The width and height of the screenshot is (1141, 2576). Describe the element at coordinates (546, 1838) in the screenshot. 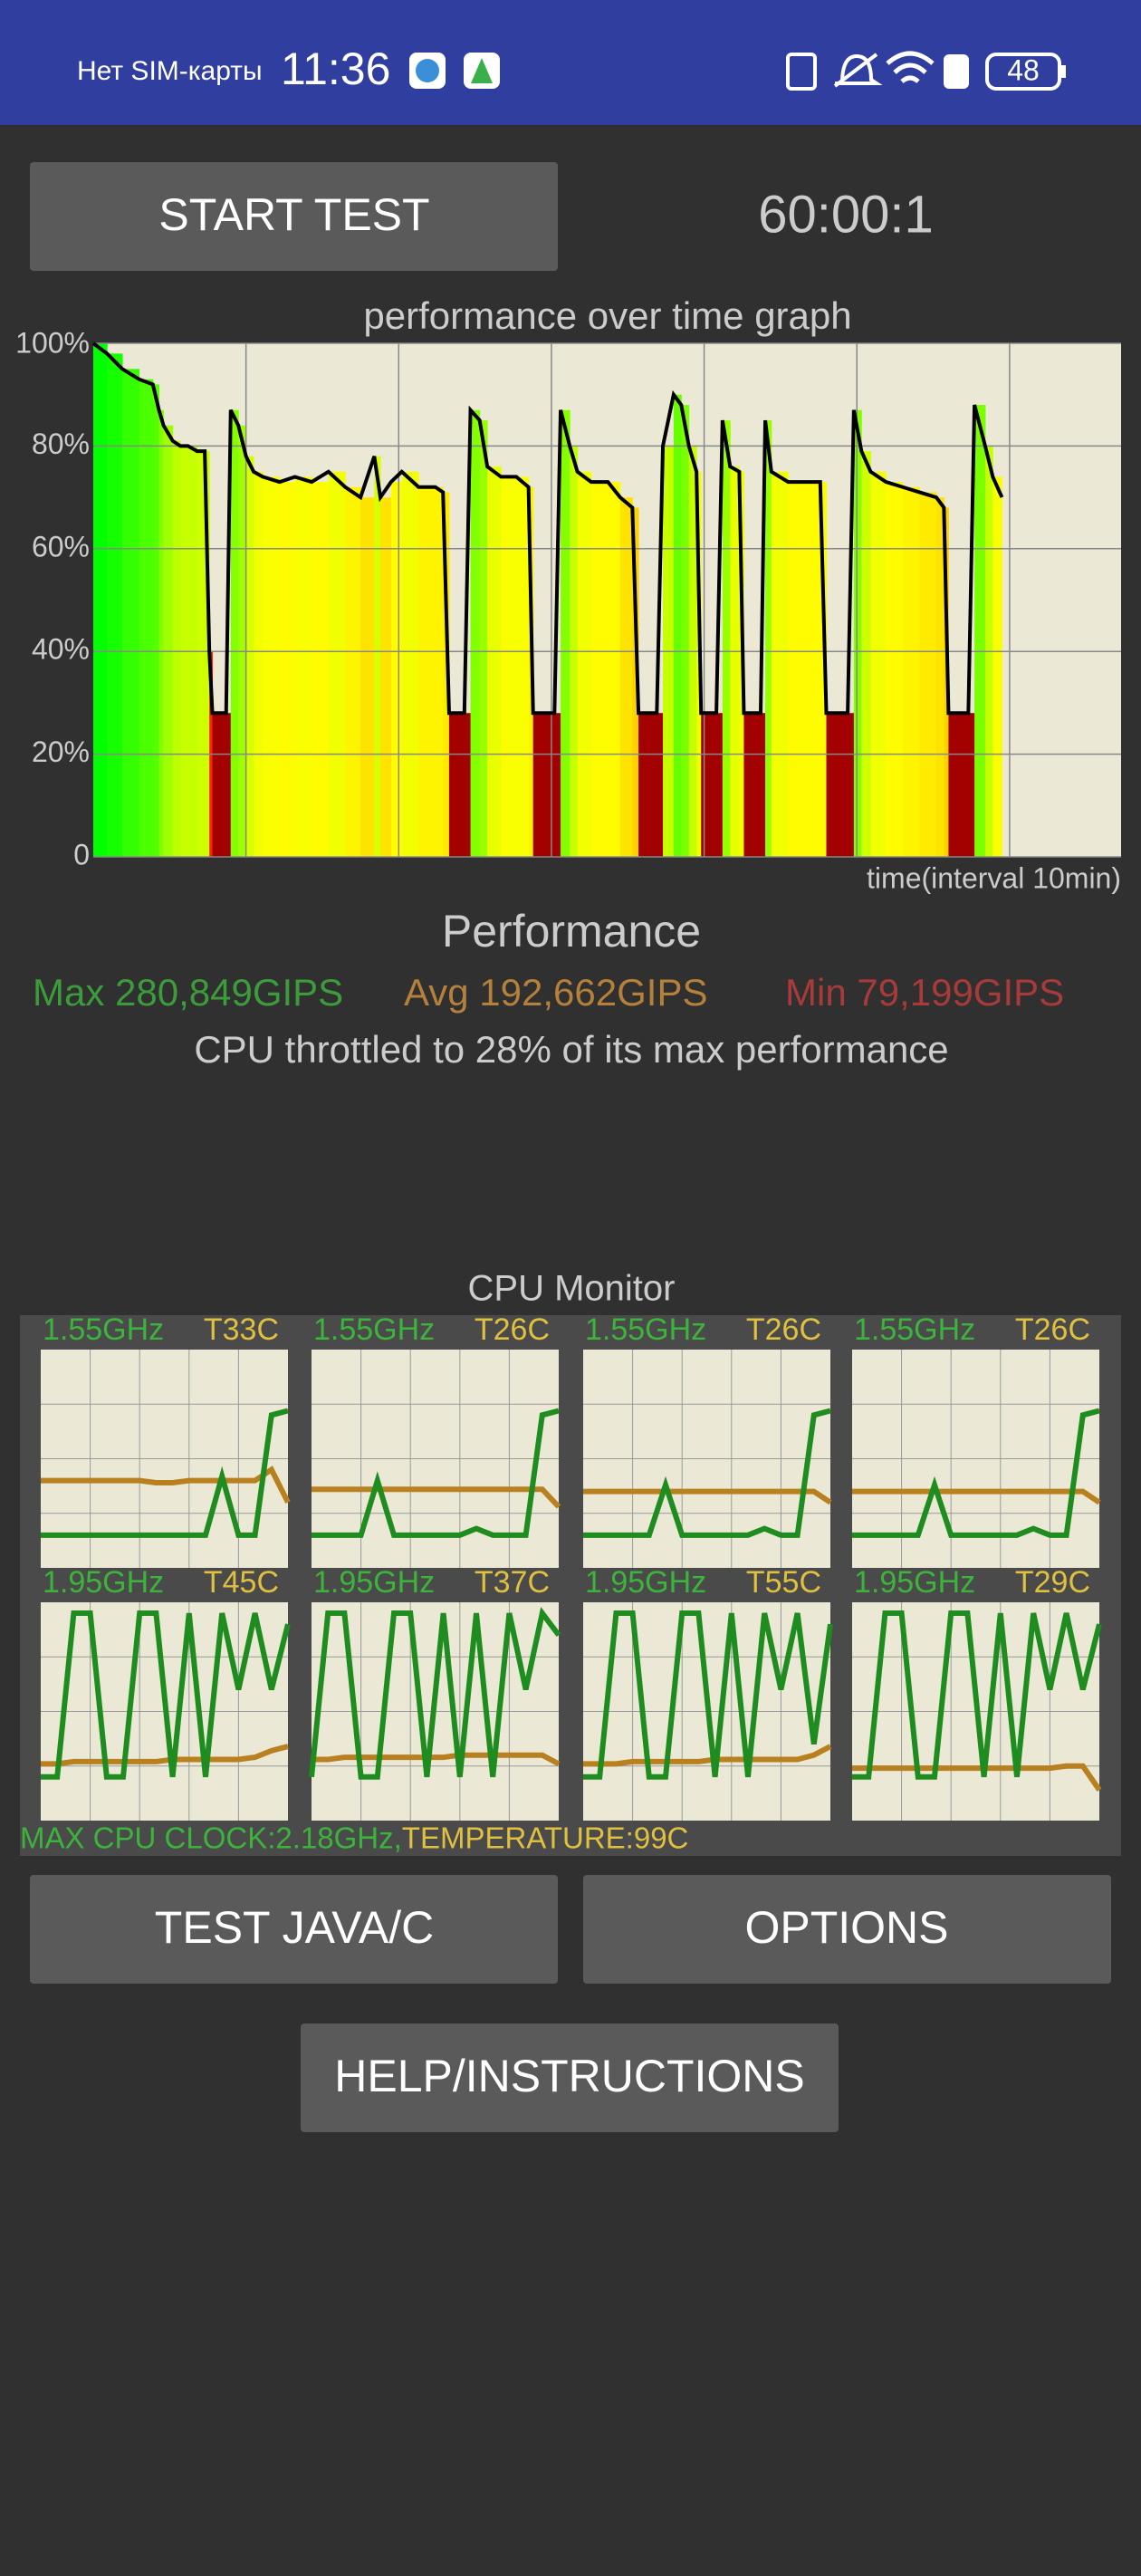

I see `max-temperature: TEMPERATURE:99C` at that location.